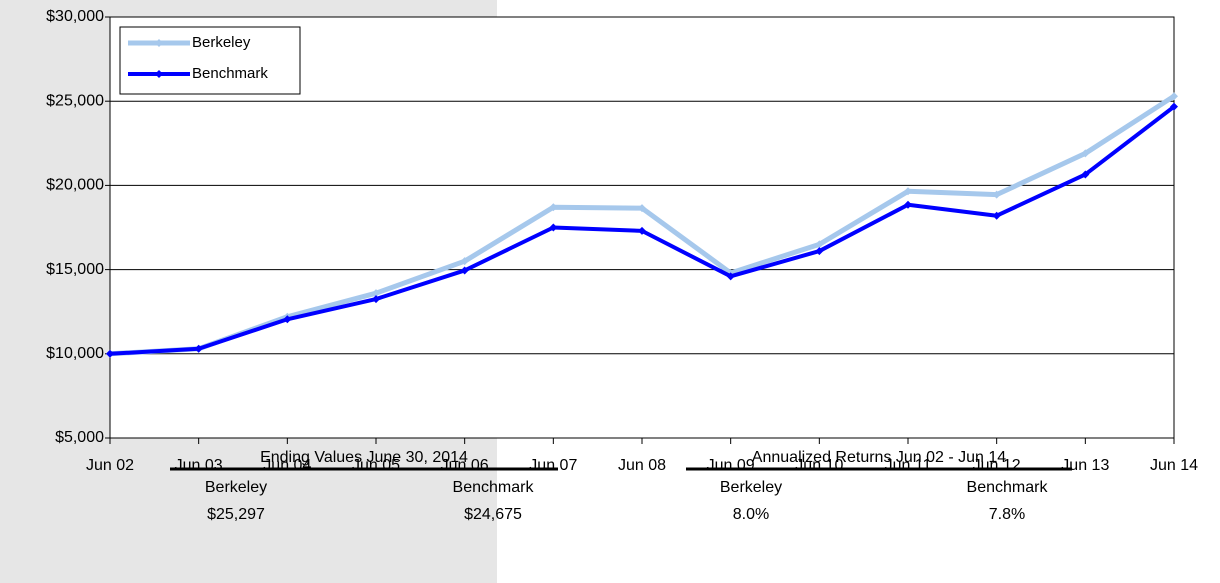  Describe the element at coordinates (493, 514) in the screenshot. I see `summary-value: $24,675` at that location.